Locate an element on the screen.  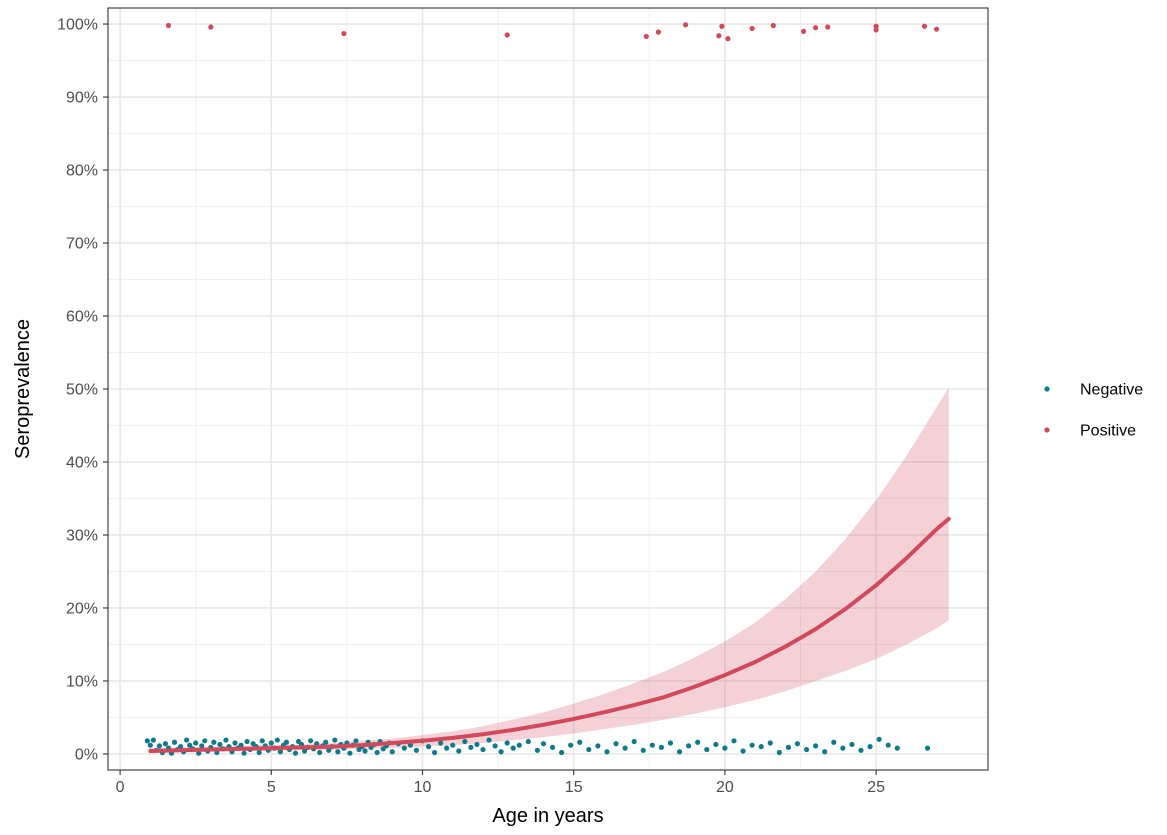
x-tick-label: 5 is located at coordinates (271, 787).